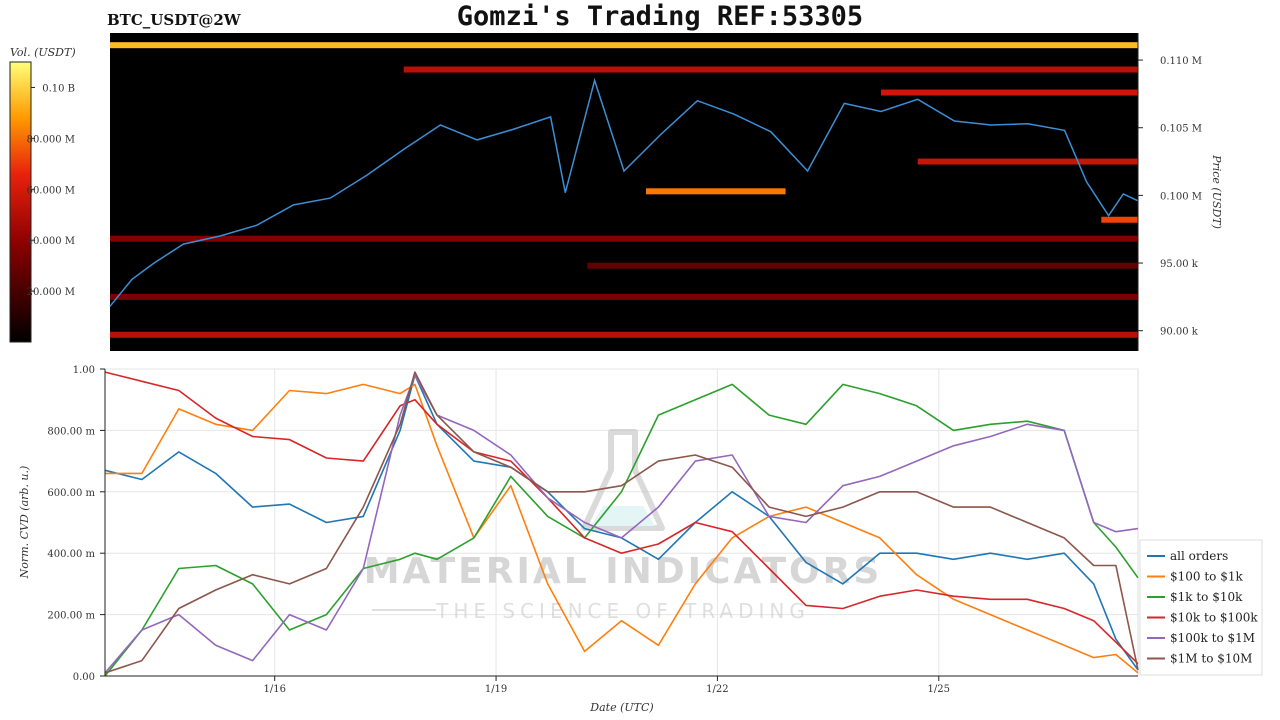 The image size is (1280, 720). I want to click on cvd-y-tick-label: 800.00 m, so click(71, 431).